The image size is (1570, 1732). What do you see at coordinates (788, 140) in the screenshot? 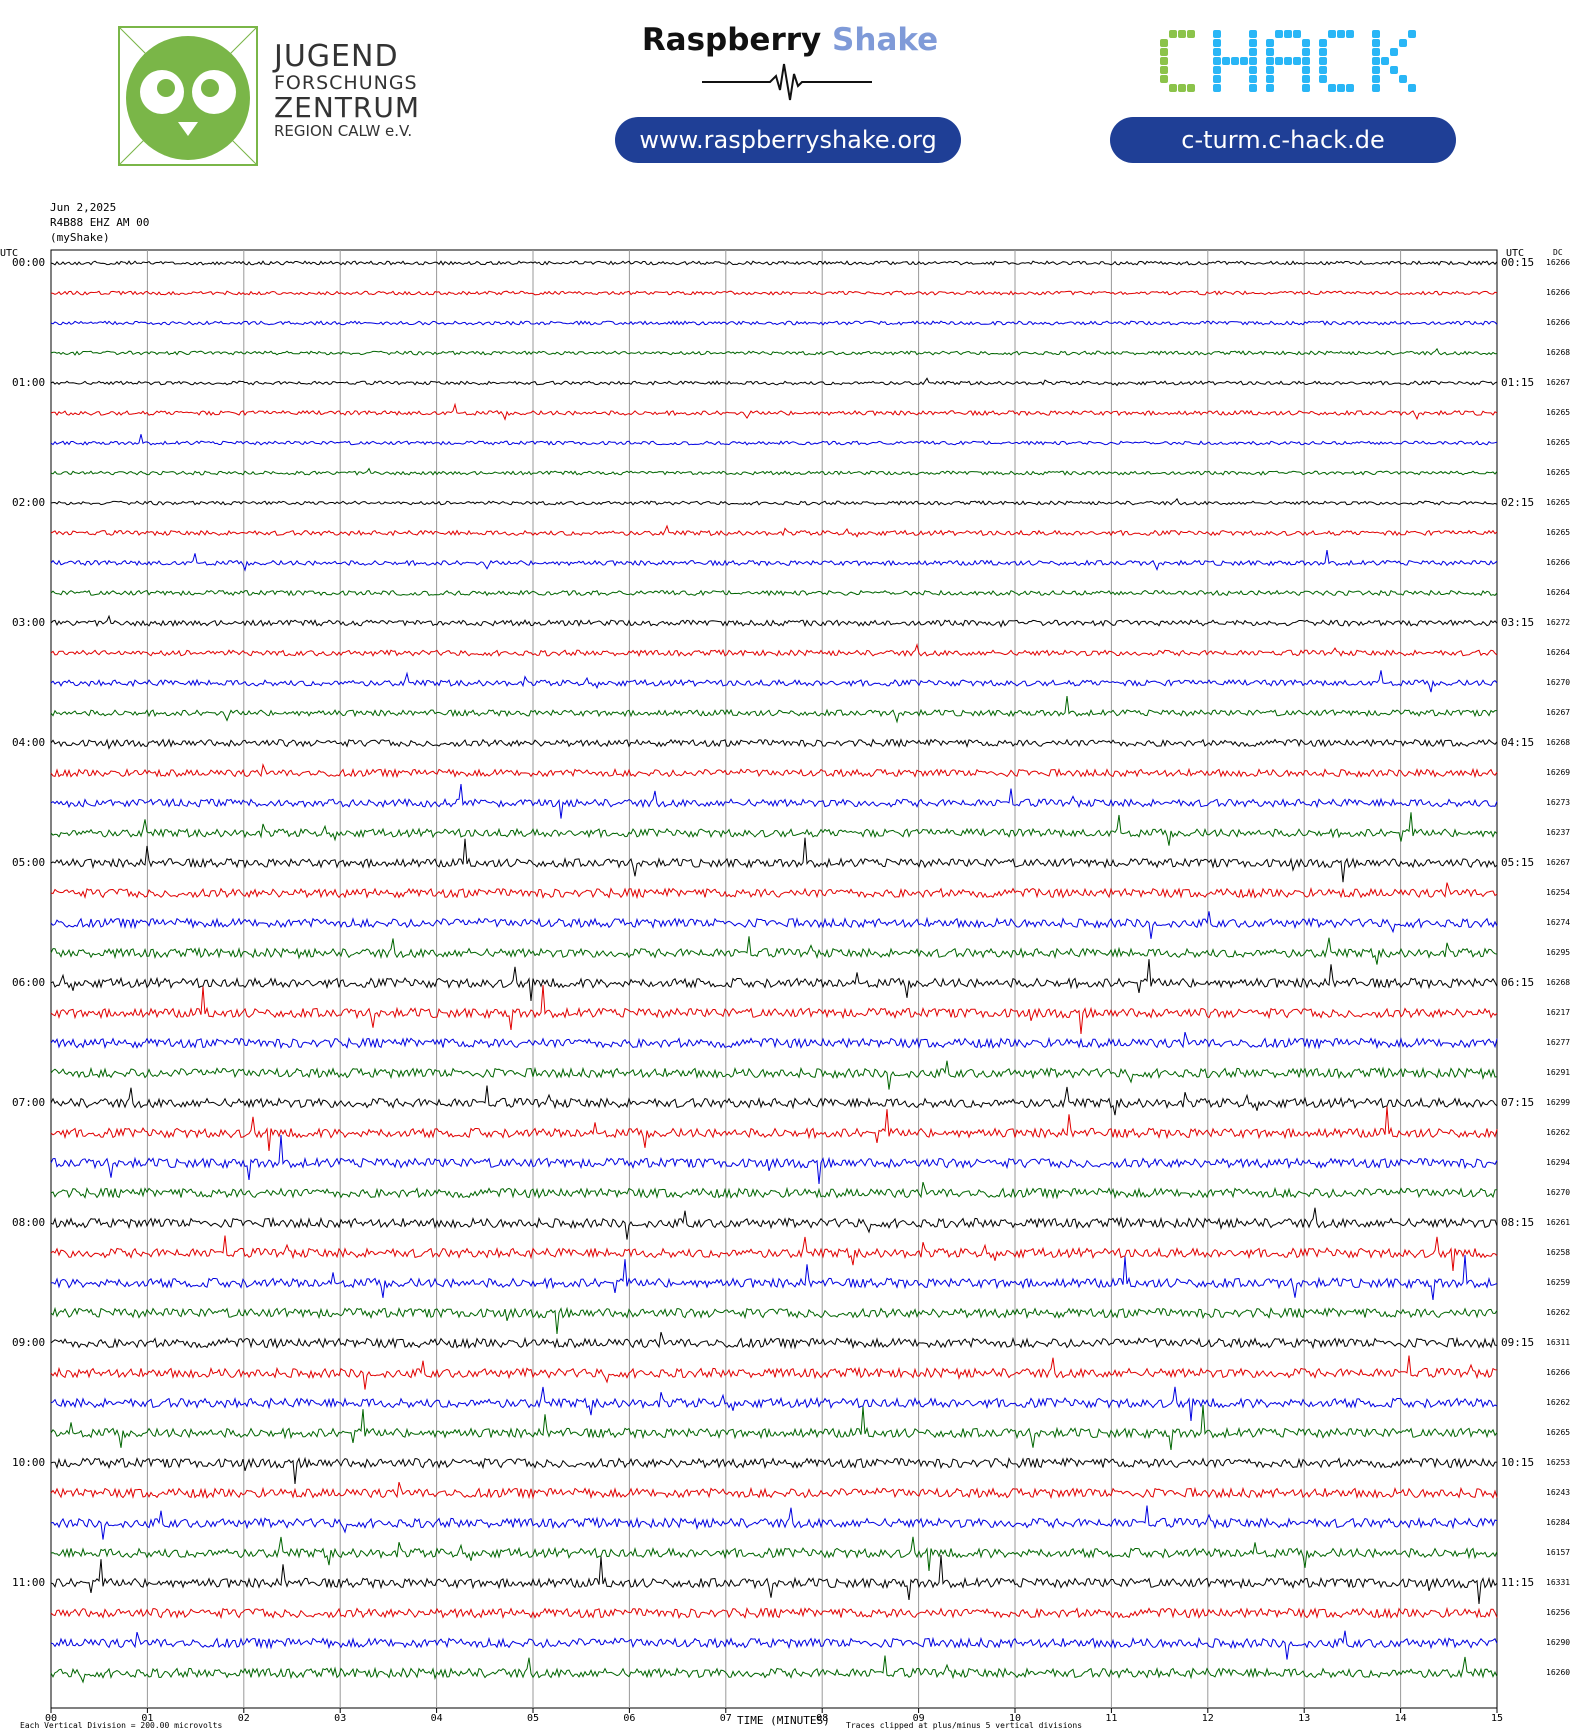
I see `raspberryshake-url-pill: www.raspberryshake.org` at bounding box center [788, 140].